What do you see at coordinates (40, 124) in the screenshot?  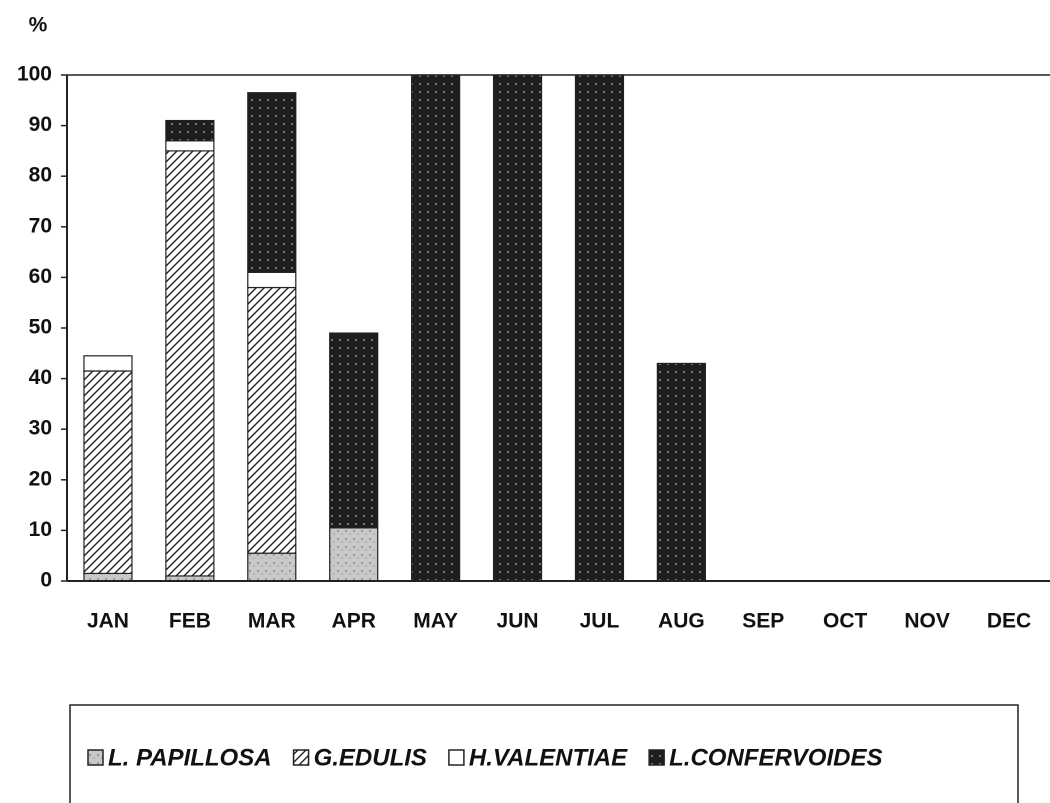 I see `y-tick-label: 90` at bounding box center [40, 124].